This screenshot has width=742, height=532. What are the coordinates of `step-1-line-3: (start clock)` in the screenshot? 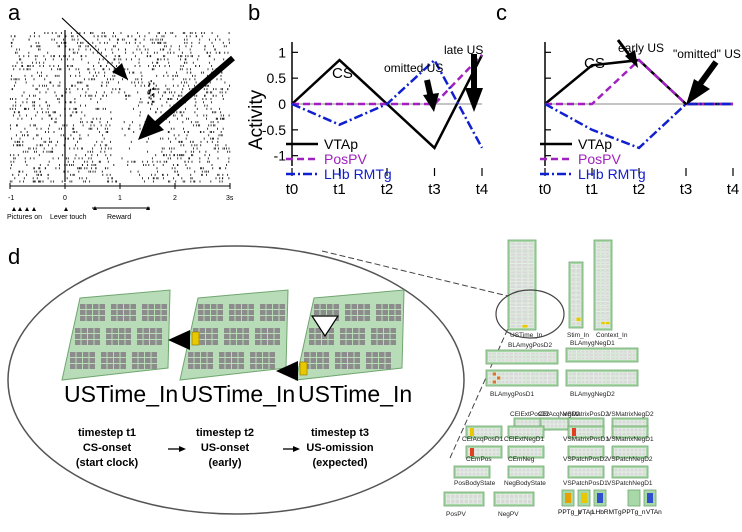 It's located at (107, 463).